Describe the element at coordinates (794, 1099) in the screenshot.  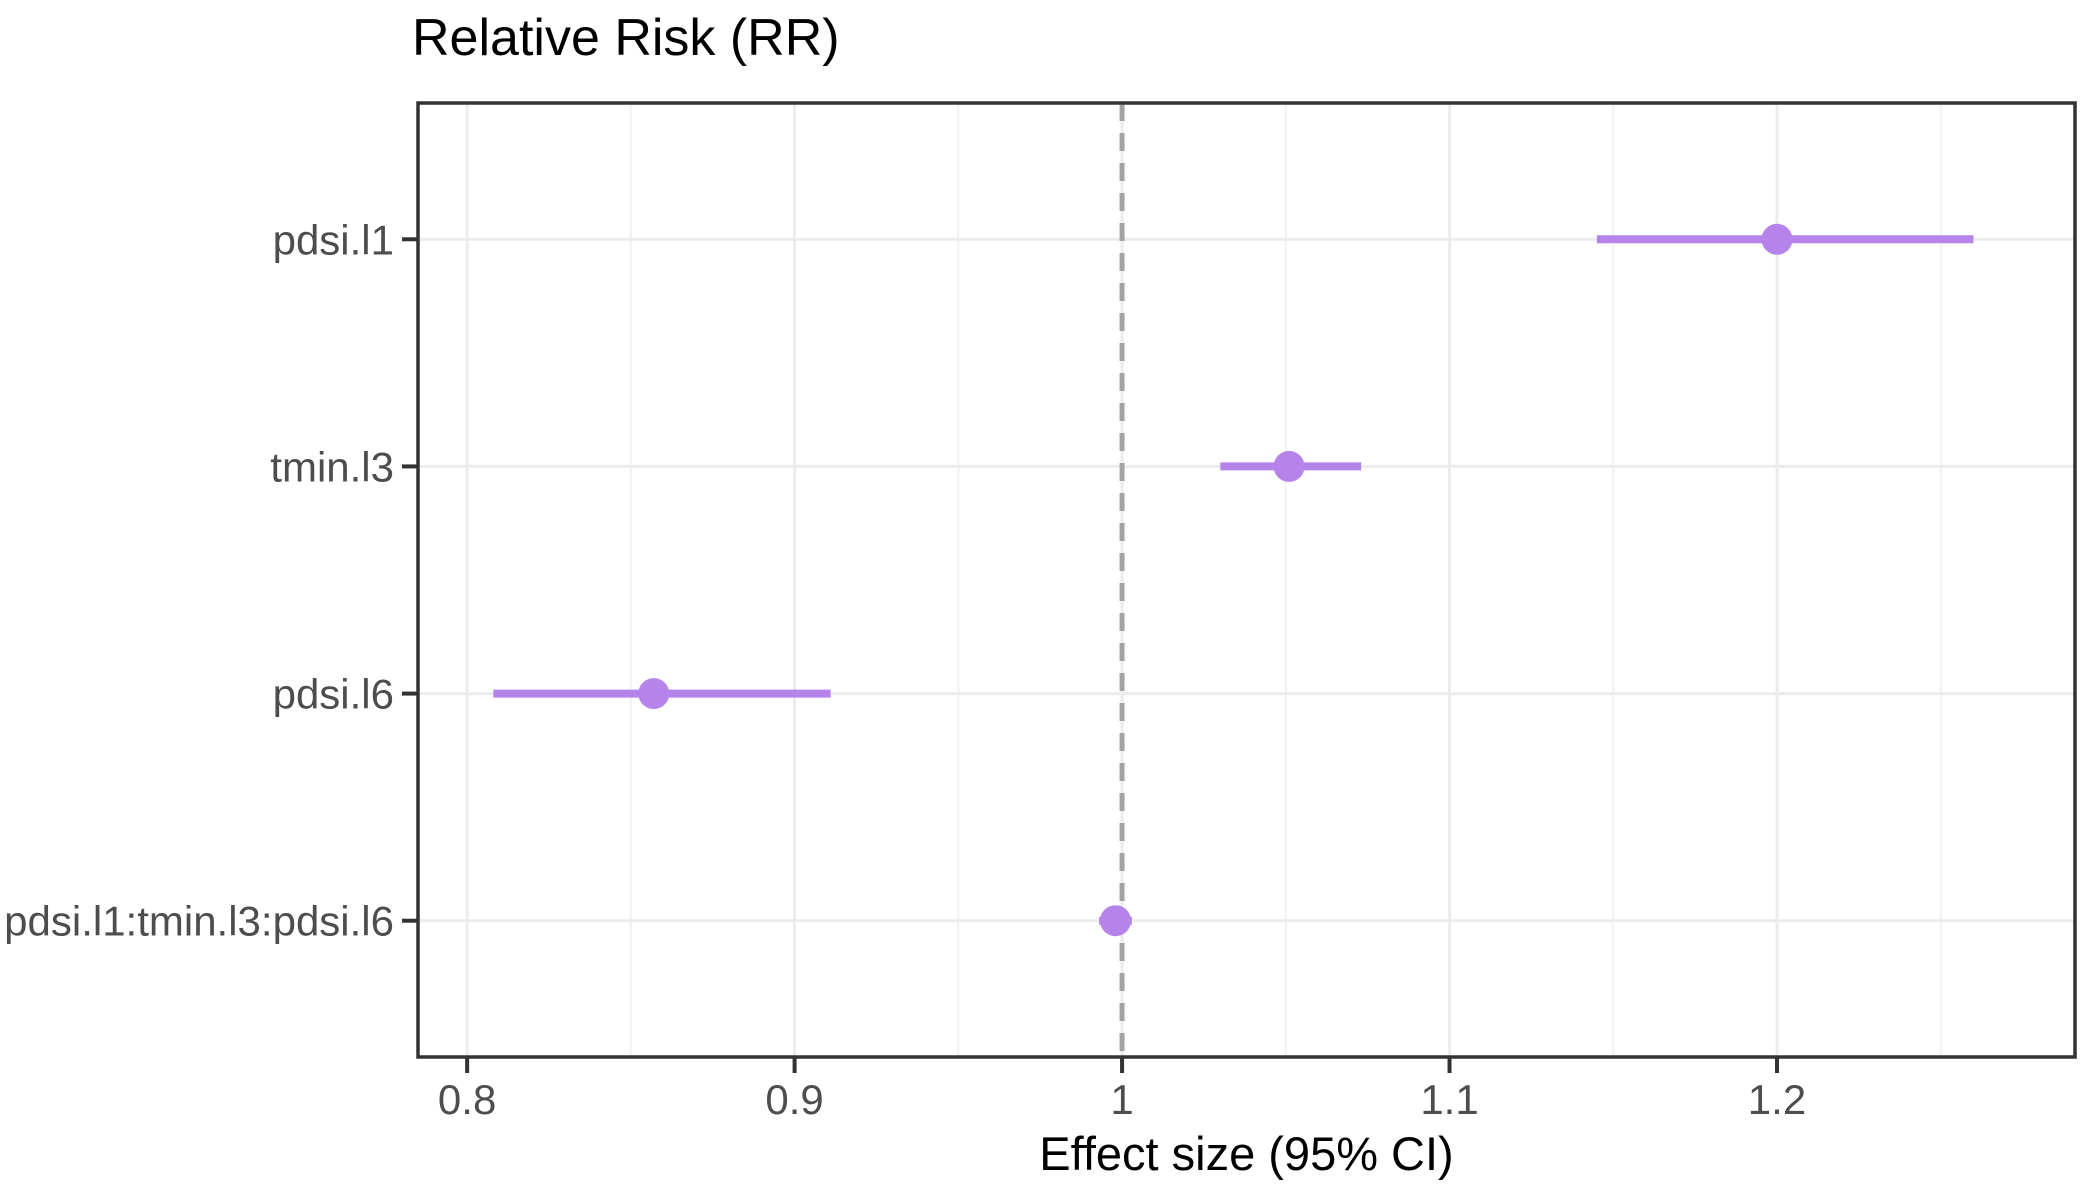
I see `x-tick-label: 0.9` at that location.